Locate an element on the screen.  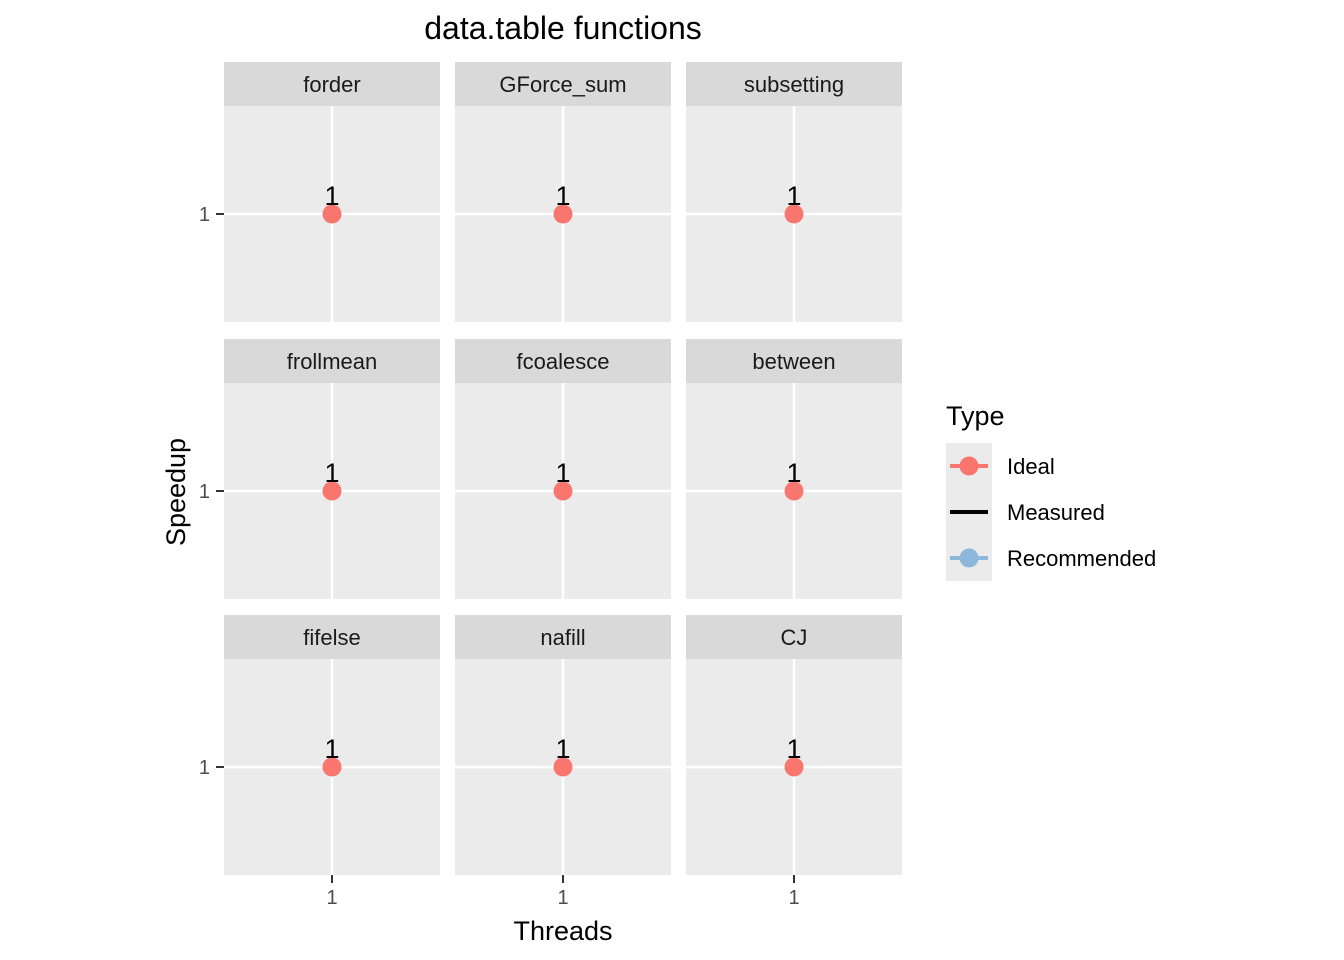
facet-strip-label: GForce_sum is located at coordinates (562, 84).